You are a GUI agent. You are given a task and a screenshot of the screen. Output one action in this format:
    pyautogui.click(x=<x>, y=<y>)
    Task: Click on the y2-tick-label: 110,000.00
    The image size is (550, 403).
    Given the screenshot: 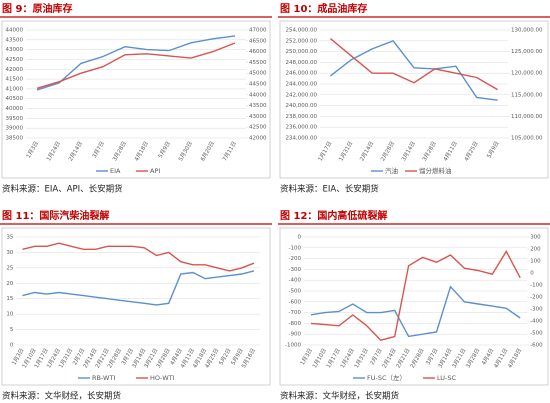 What is the action you would take?
    pyautogui.click(x=527, y=117)
    